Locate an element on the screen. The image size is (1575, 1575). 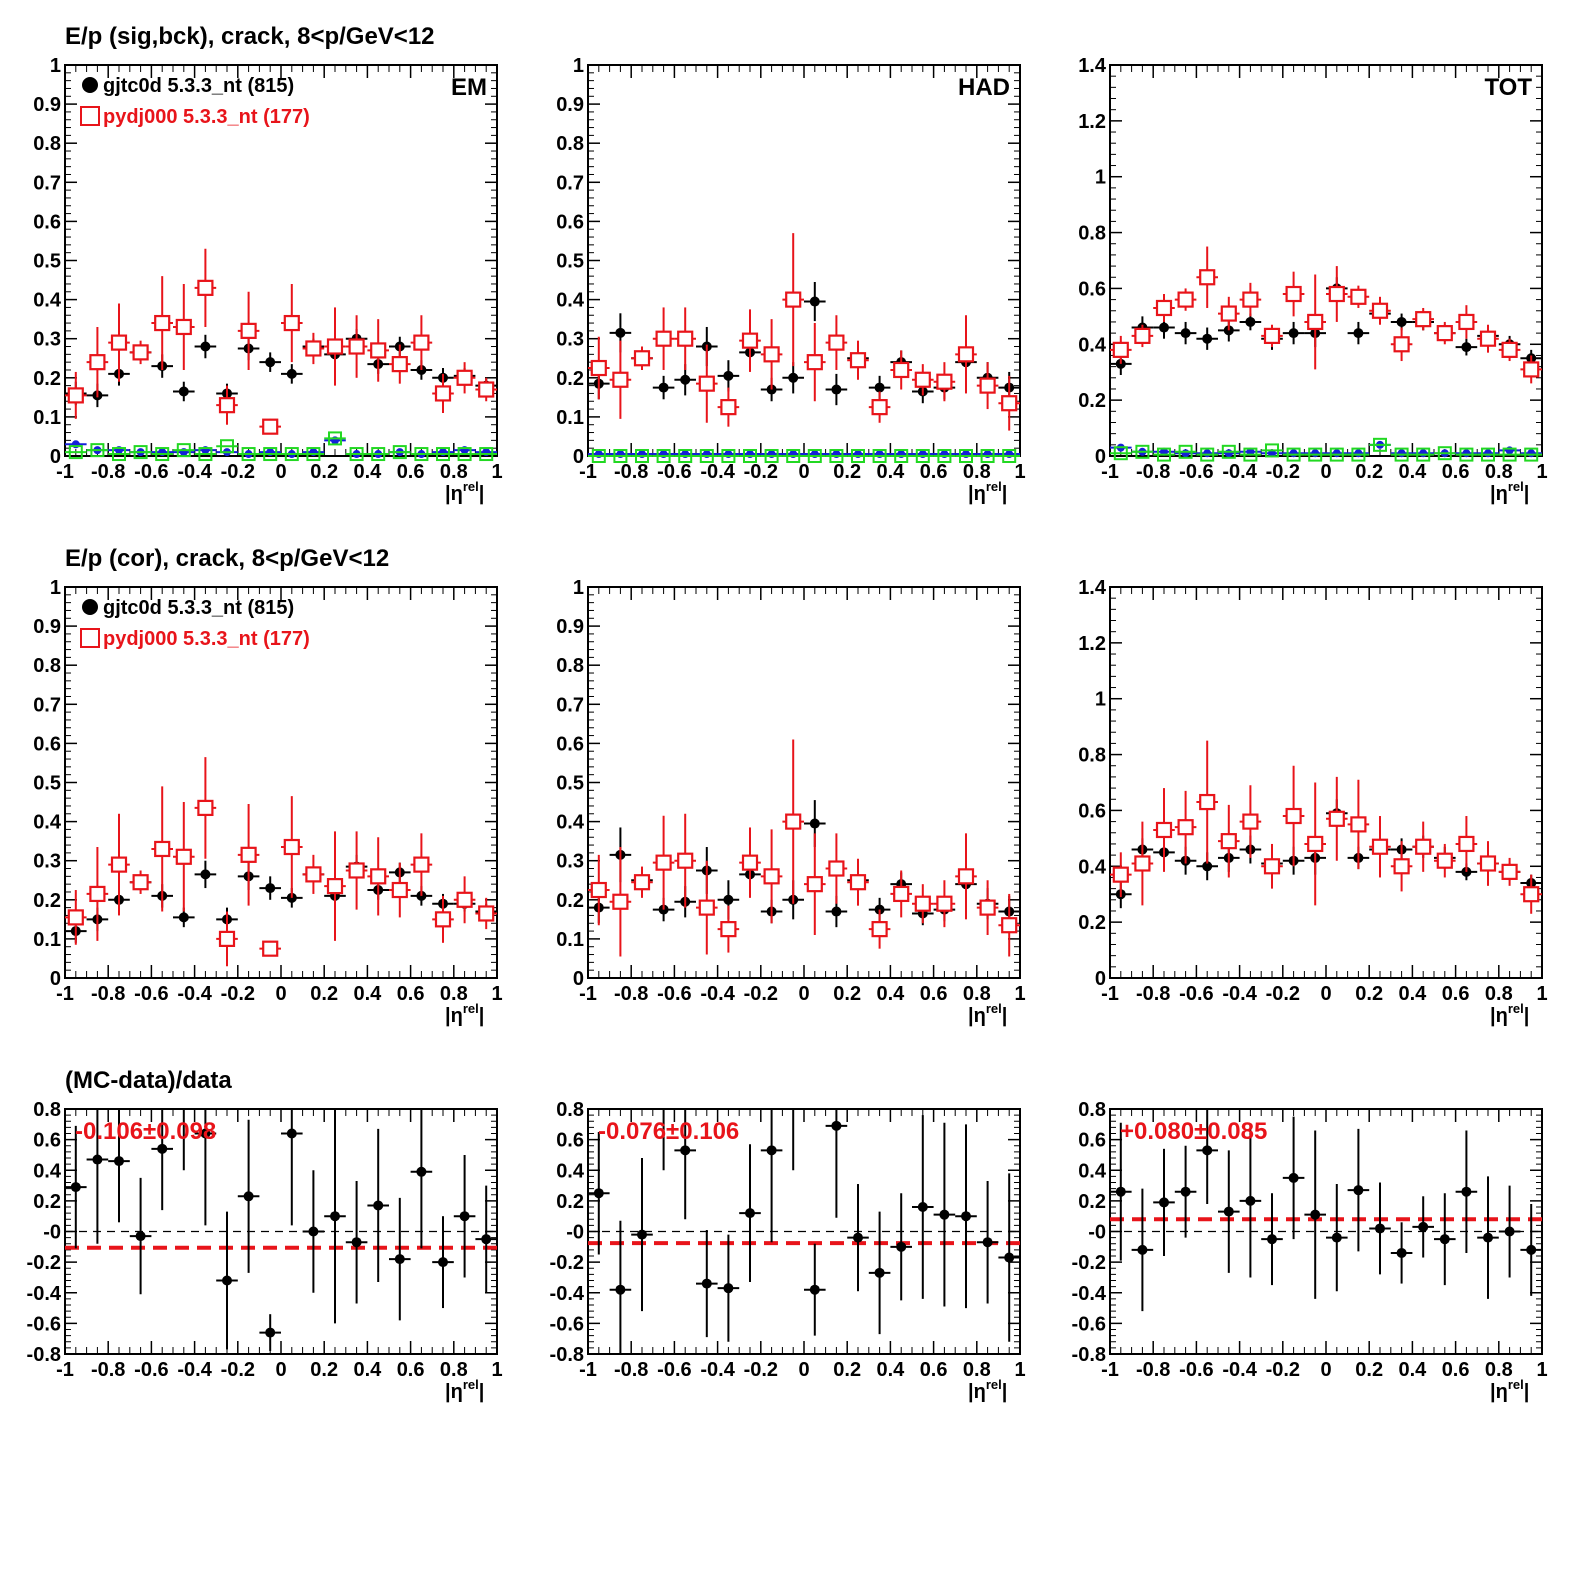
bkg-data-point is located at coordinates (1207, 453).